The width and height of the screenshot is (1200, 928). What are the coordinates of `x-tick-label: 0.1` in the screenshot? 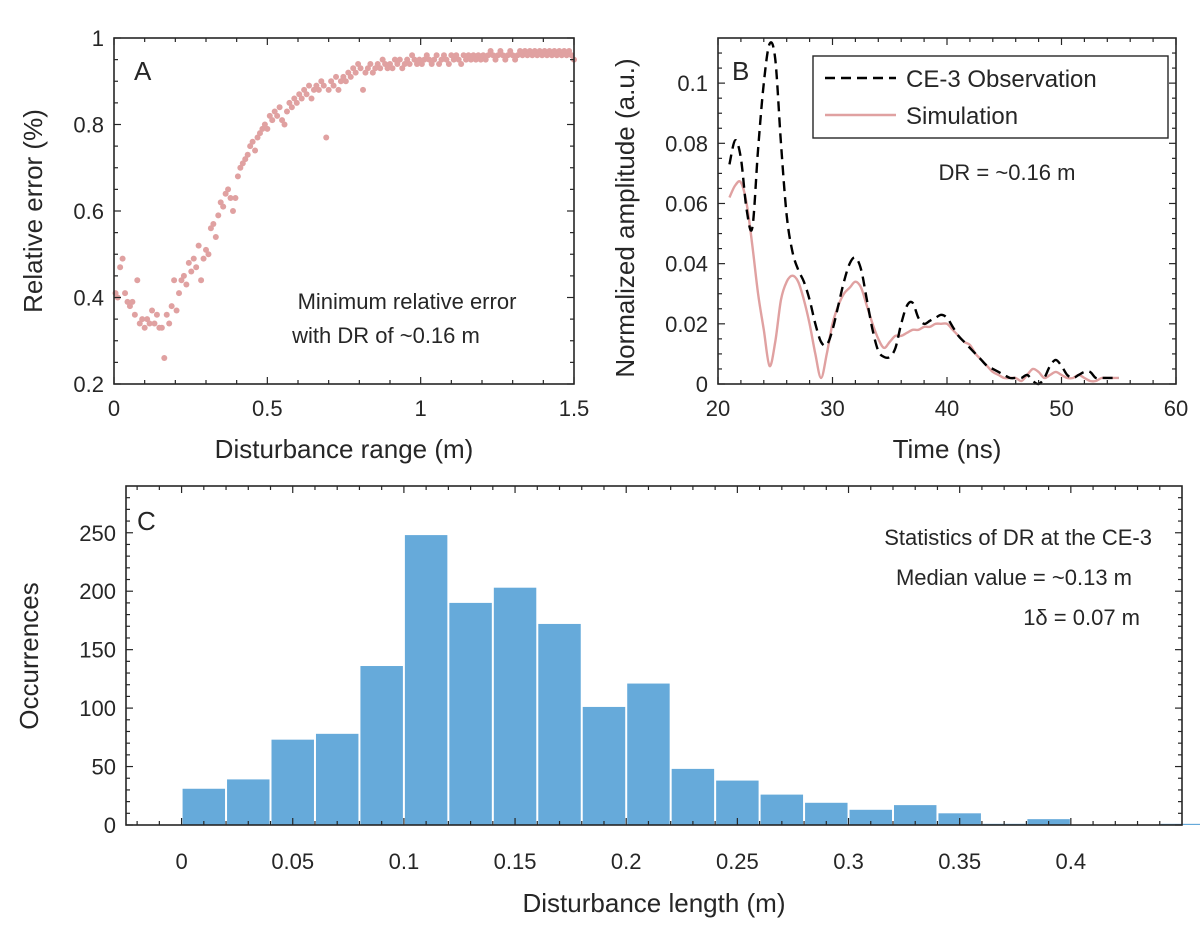 It's located at (404, 861).